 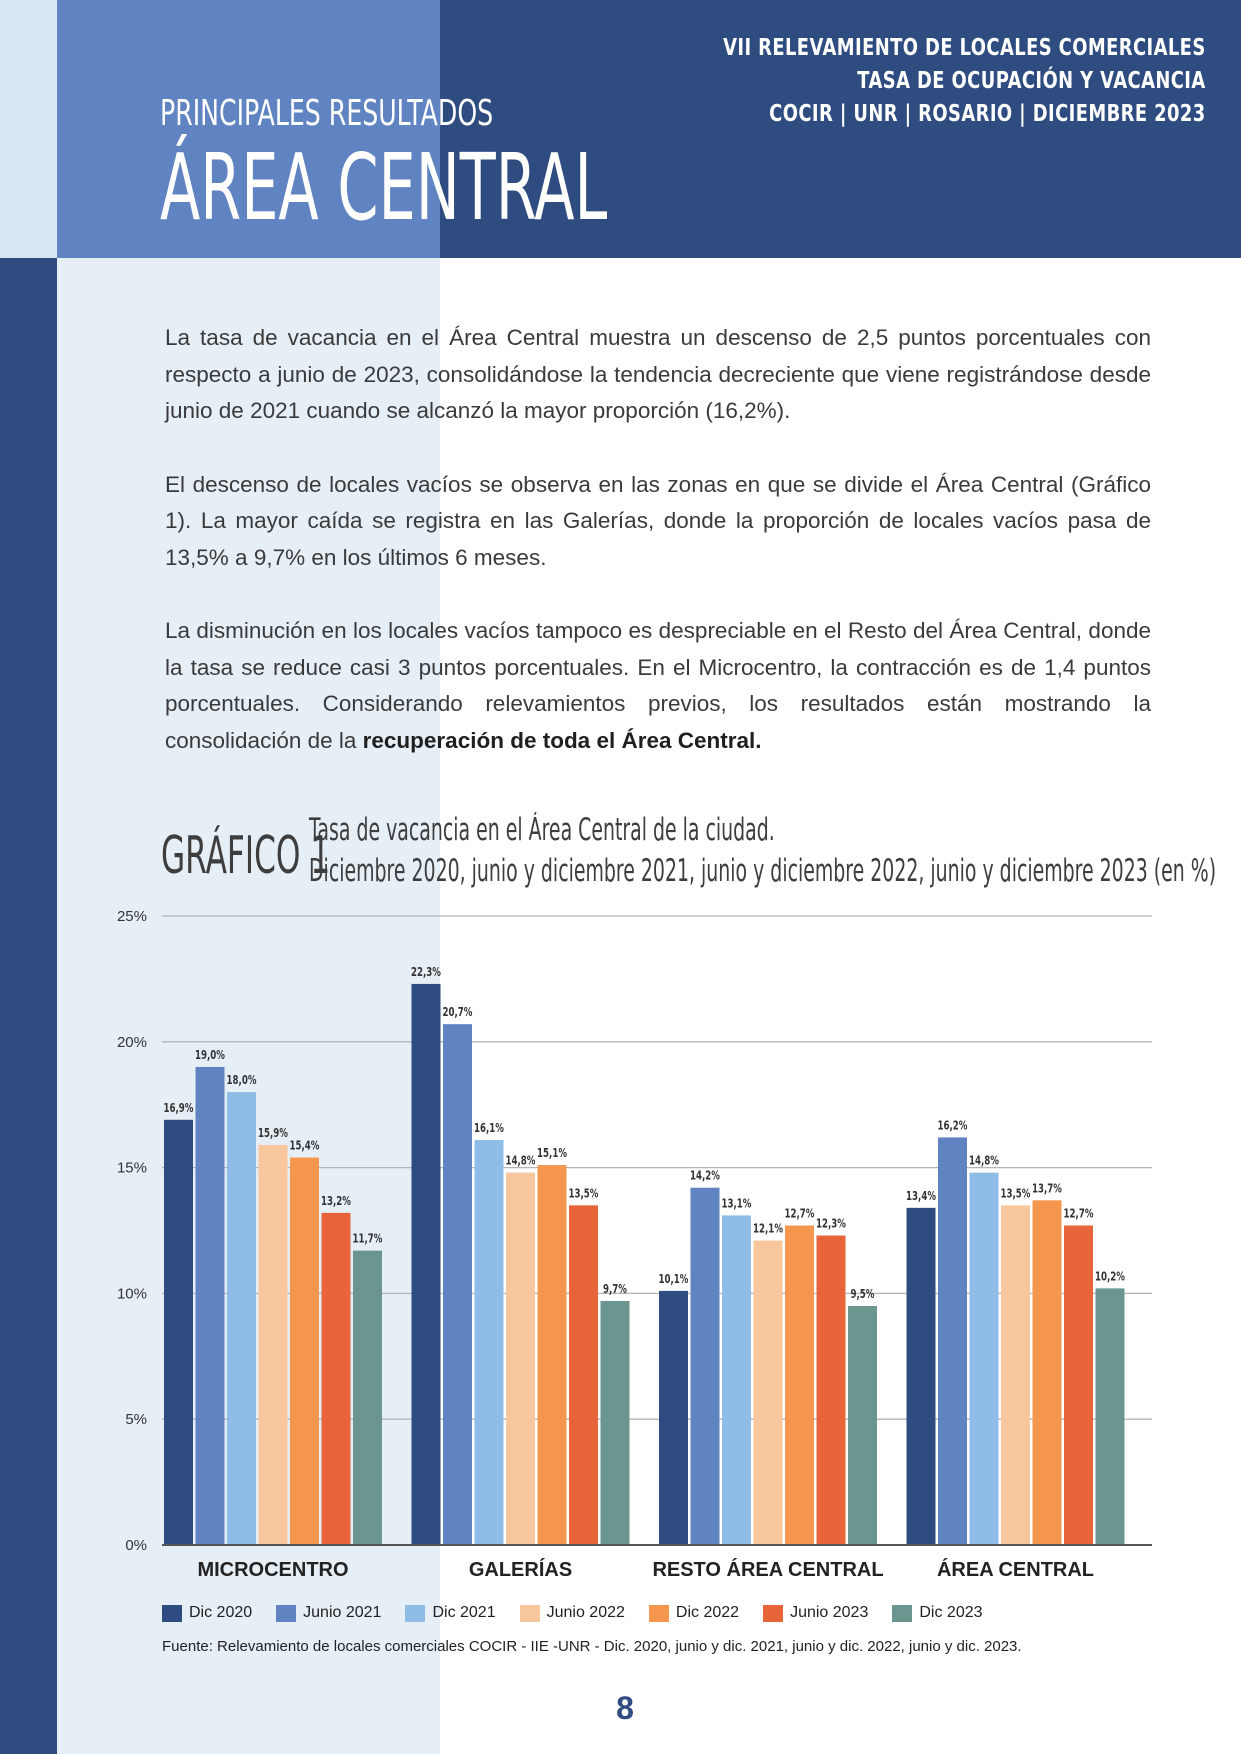 What do you see at coordinates (1015, 1569) in the screenshot?
I see `category-label: ÁREA CENTRAL` at bounding box center [1015, 1569].